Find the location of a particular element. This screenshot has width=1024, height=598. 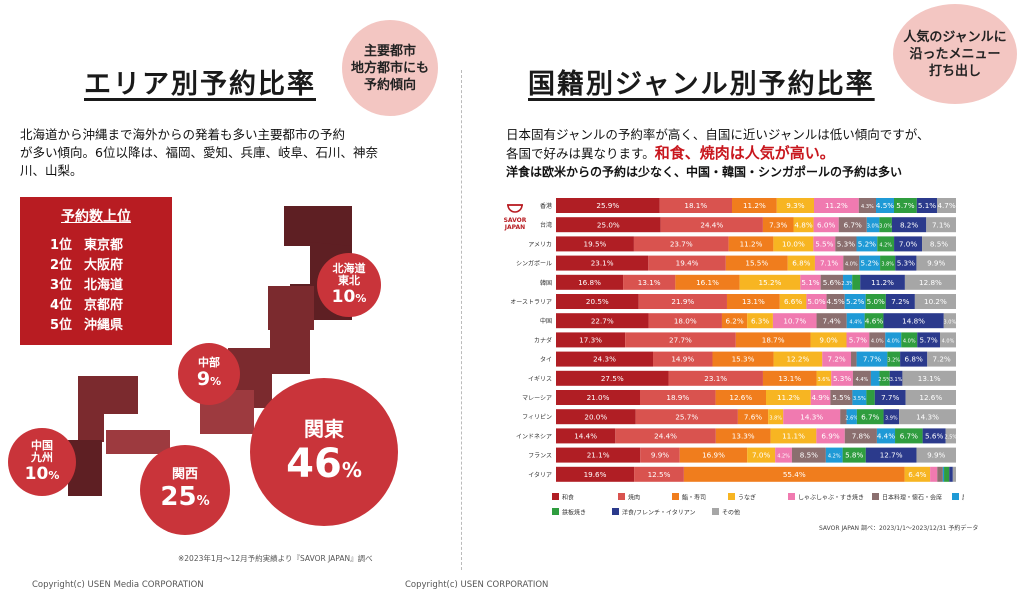

rank-number: 3位 is located at coordinates (61, 285).